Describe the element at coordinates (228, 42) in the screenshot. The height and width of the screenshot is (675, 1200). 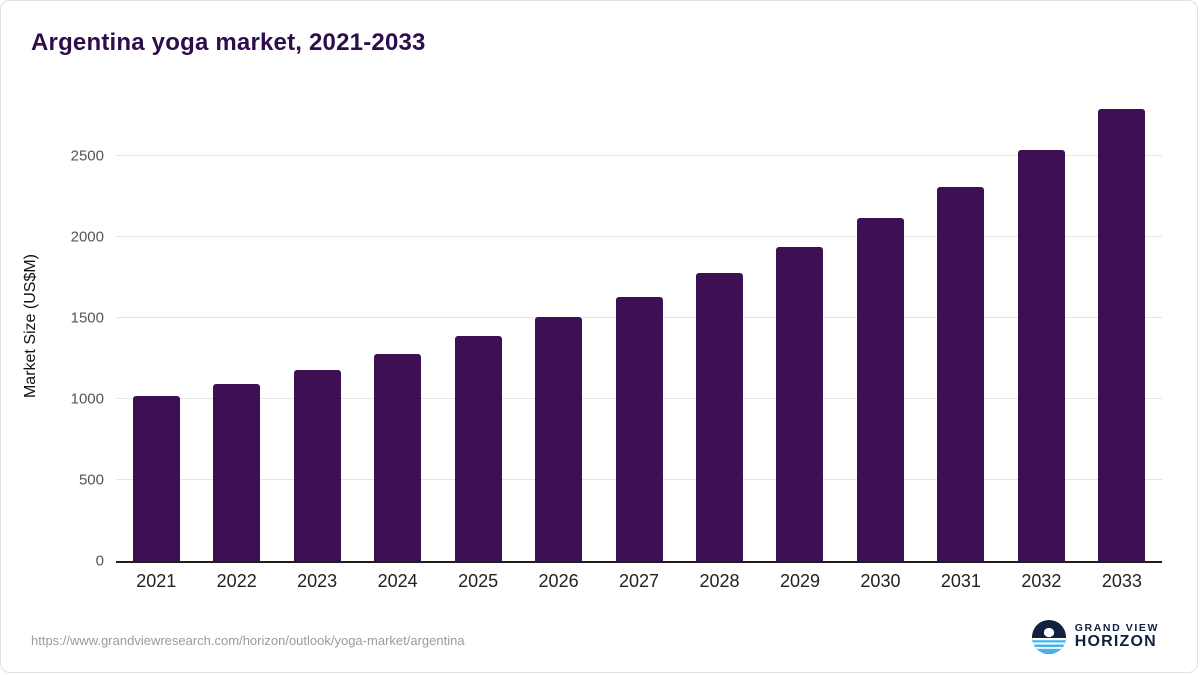
I see `chart-title: Argentina yoga market, 2021-2033` at that location.